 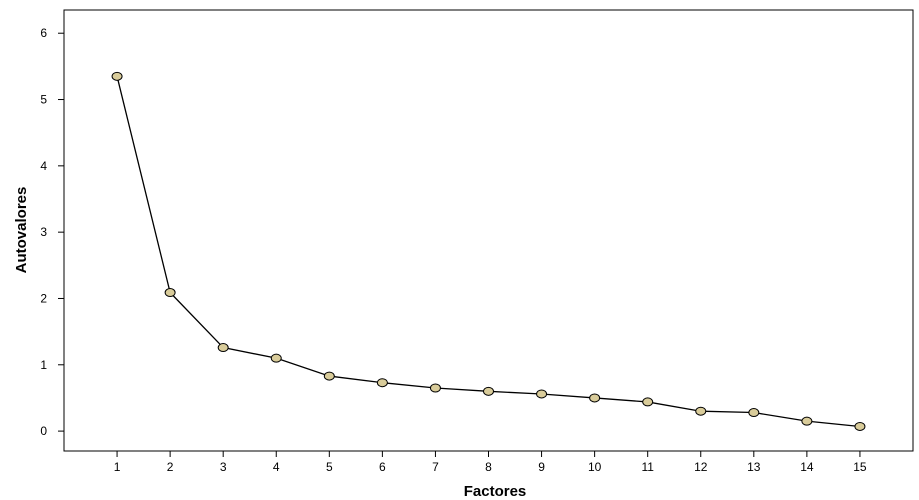 I want to click on x-tick-label: 11, so click(x=647, y=467).